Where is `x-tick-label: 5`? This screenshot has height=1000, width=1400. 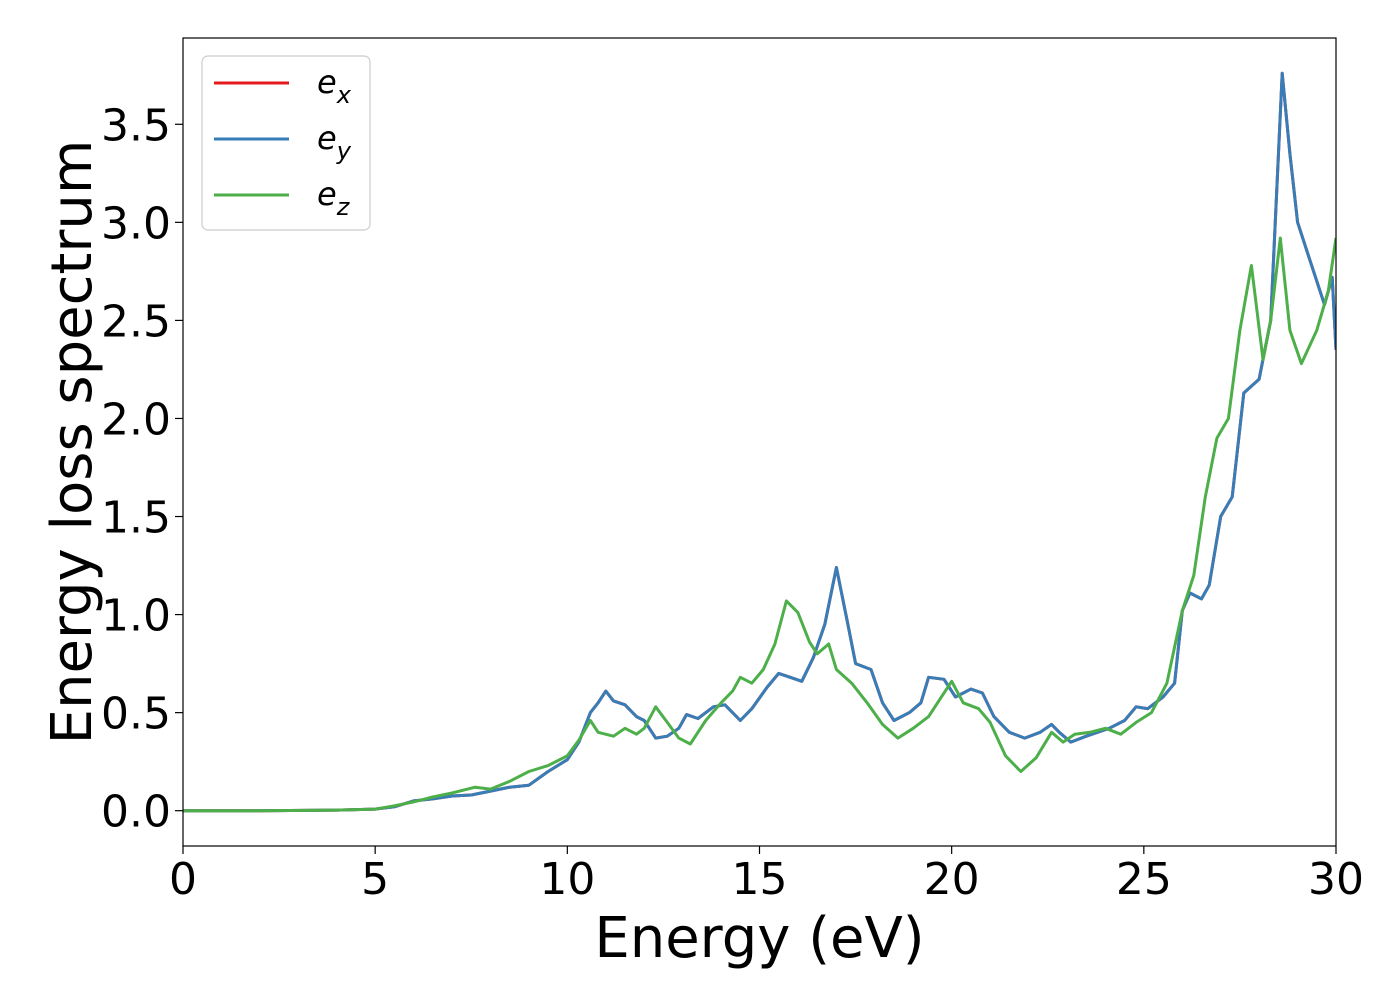 x-tick-label: 5 is located at coordinates (375, 879).